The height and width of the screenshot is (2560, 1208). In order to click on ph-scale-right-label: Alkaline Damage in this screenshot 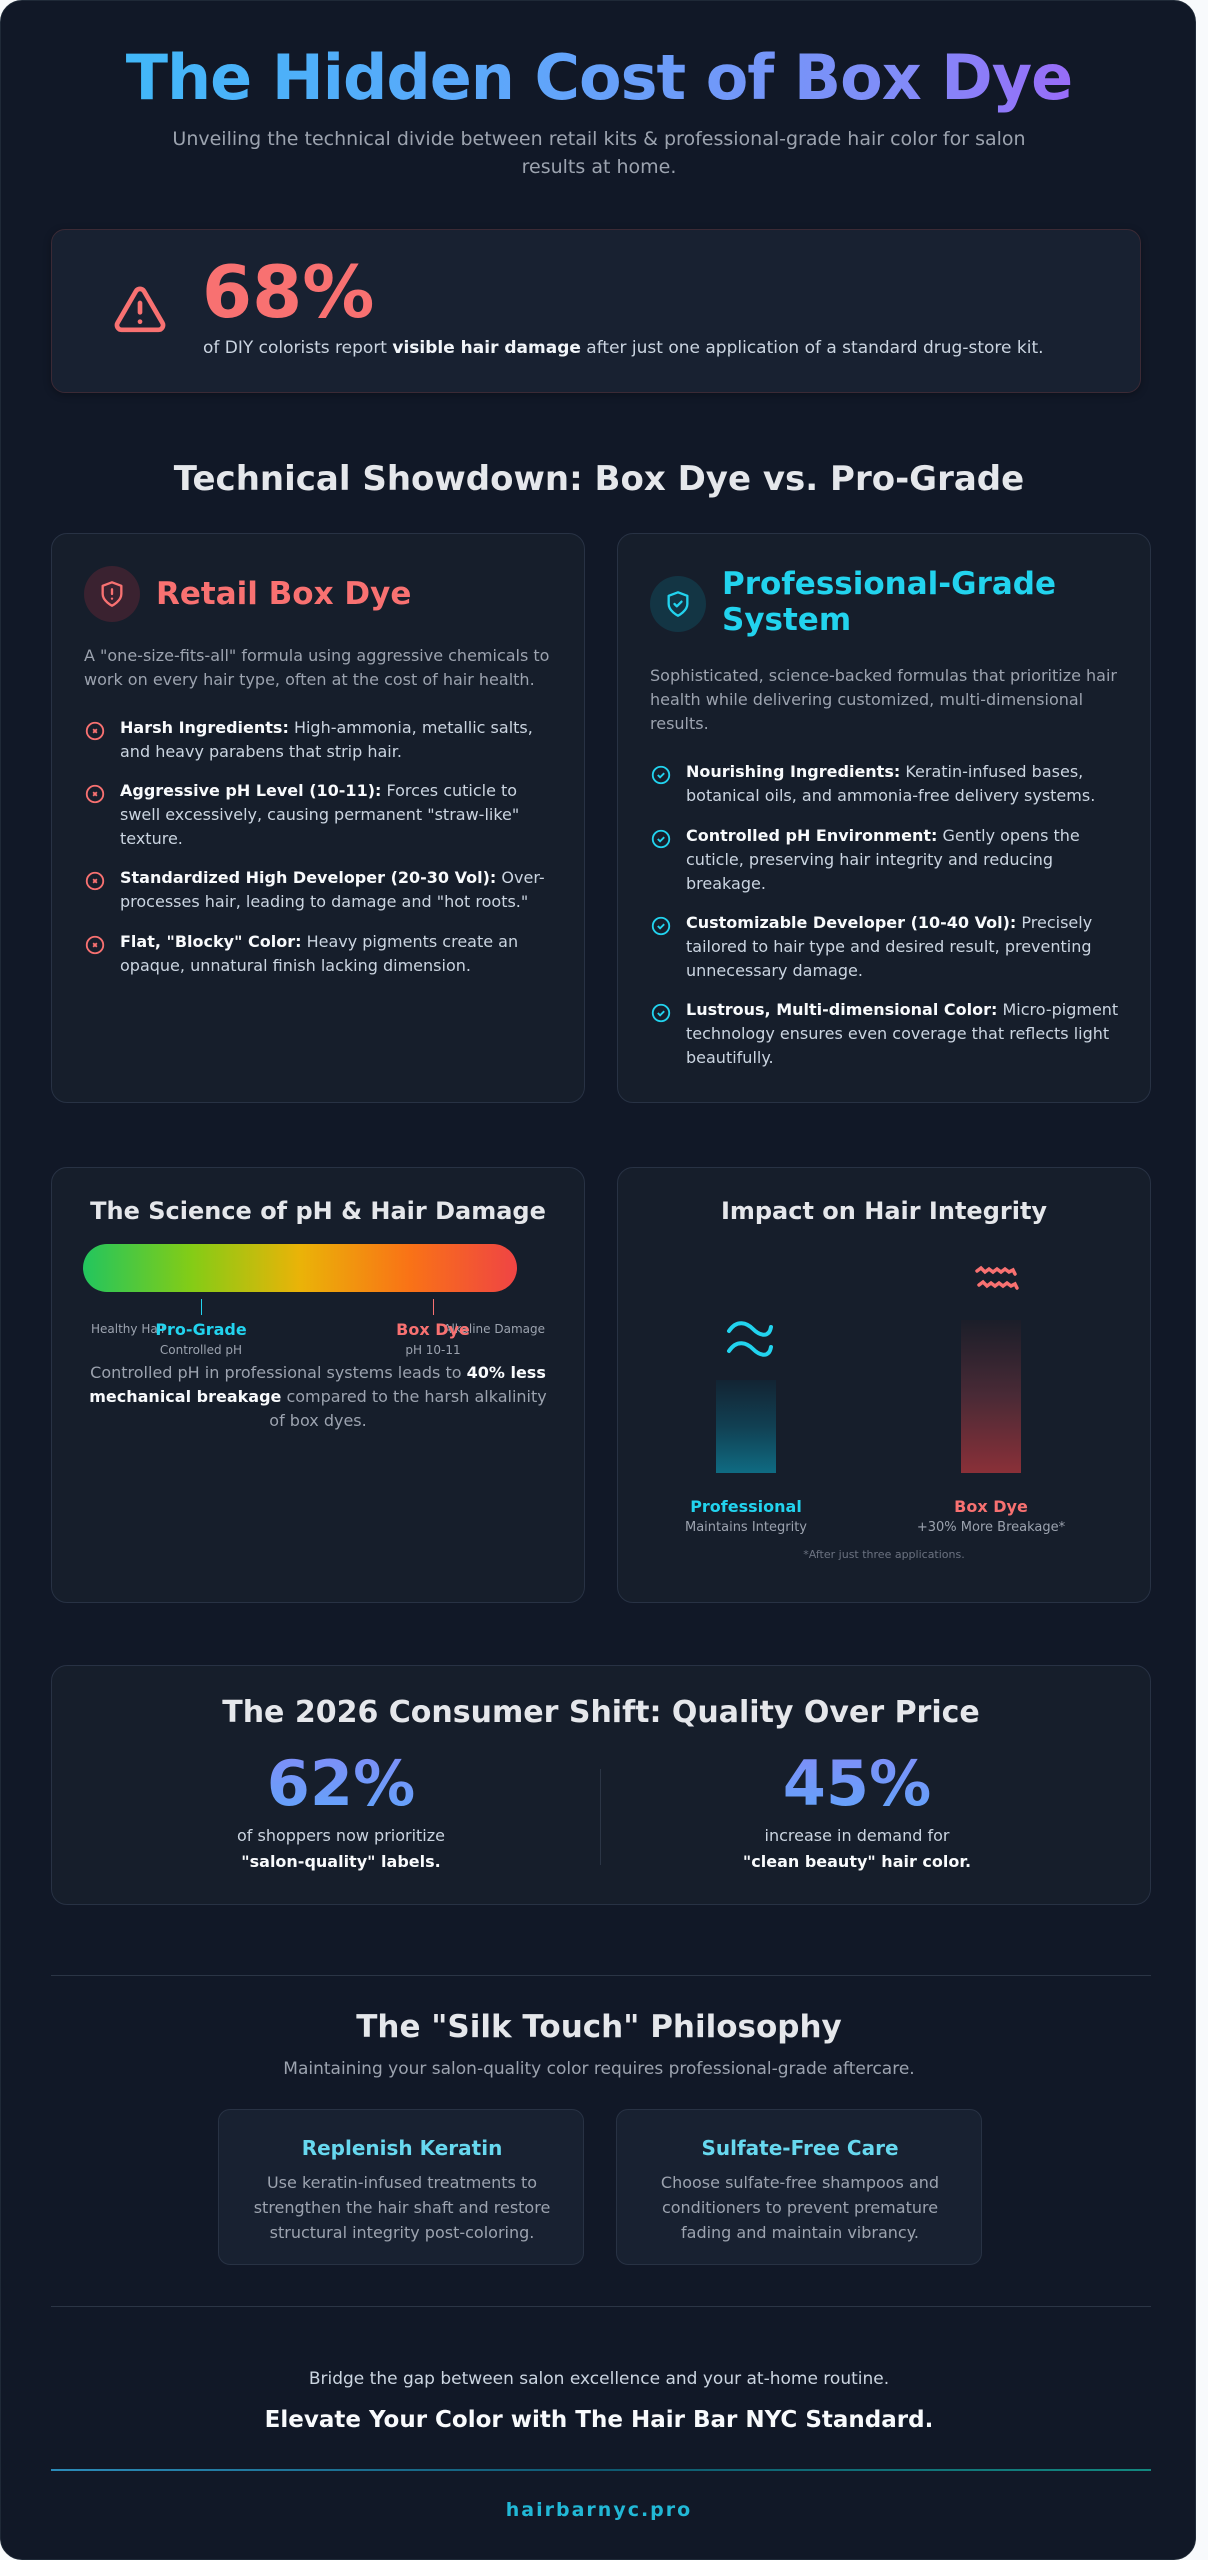, I will do `click(494, 1329)`.